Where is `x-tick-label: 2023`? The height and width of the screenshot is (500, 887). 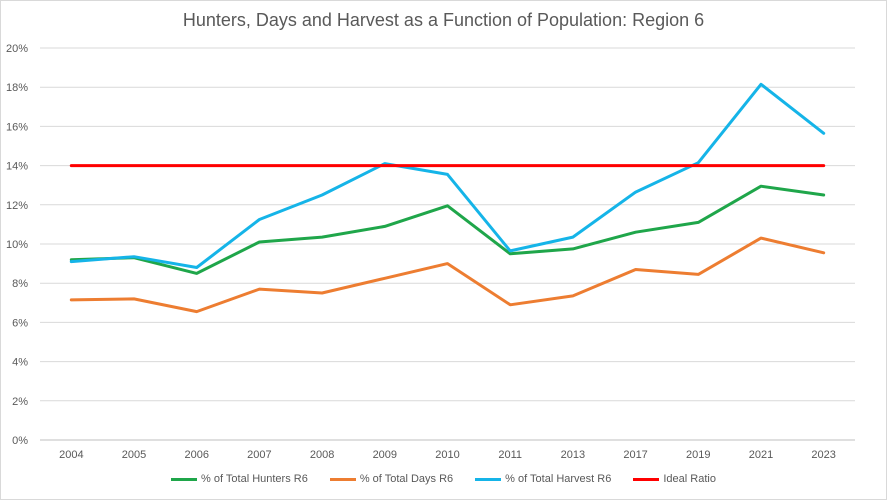
x-tick-label: 2023 is located at coordinates (823, 455).